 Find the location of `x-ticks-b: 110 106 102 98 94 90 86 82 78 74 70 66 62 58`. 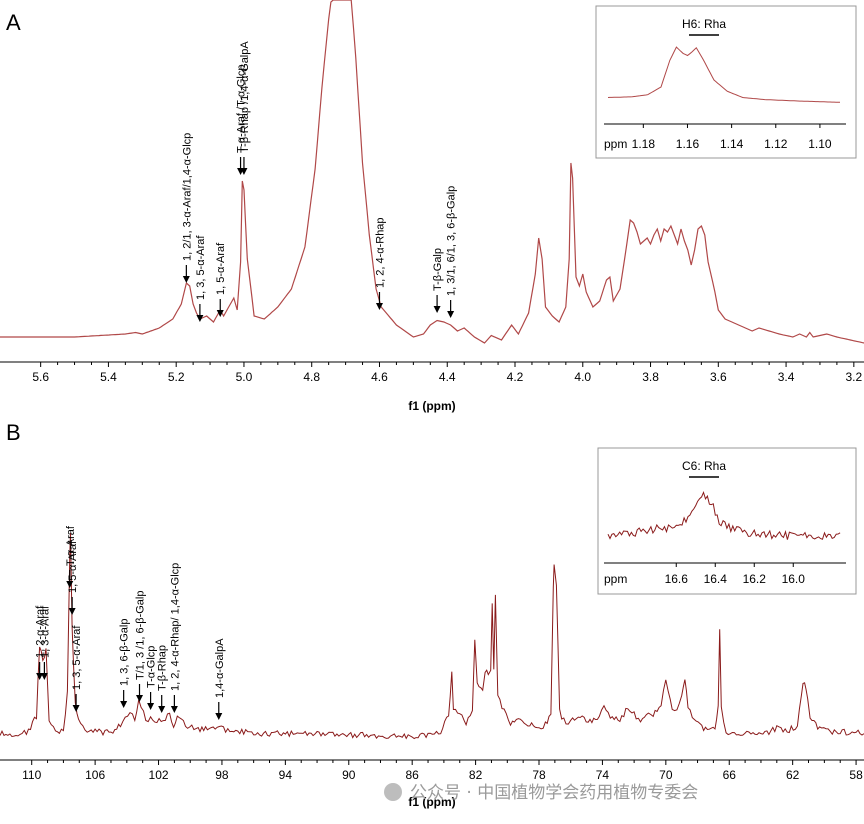

x-ticks-b: 110 106 102 98 94 90 86 82 78 74 70 66 62 58 is located at coordinates (442, 771).